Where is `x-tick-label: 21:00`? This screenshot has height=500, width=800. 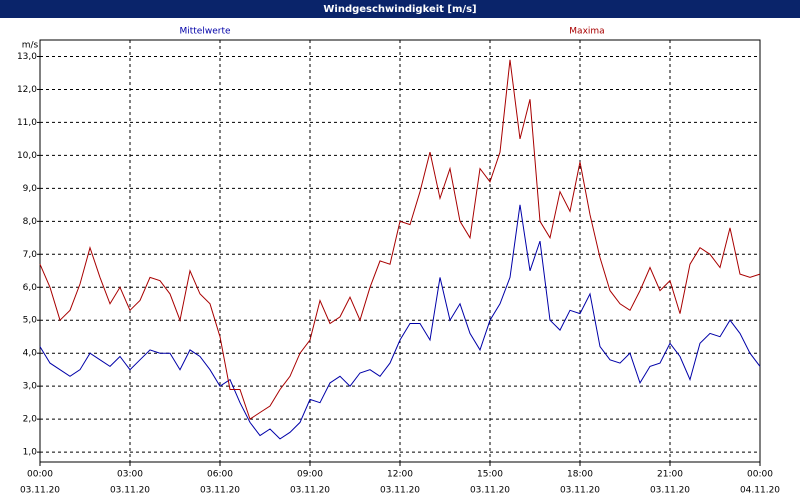
x-tick-label: 21:00 is located at coordinates (670, 475).